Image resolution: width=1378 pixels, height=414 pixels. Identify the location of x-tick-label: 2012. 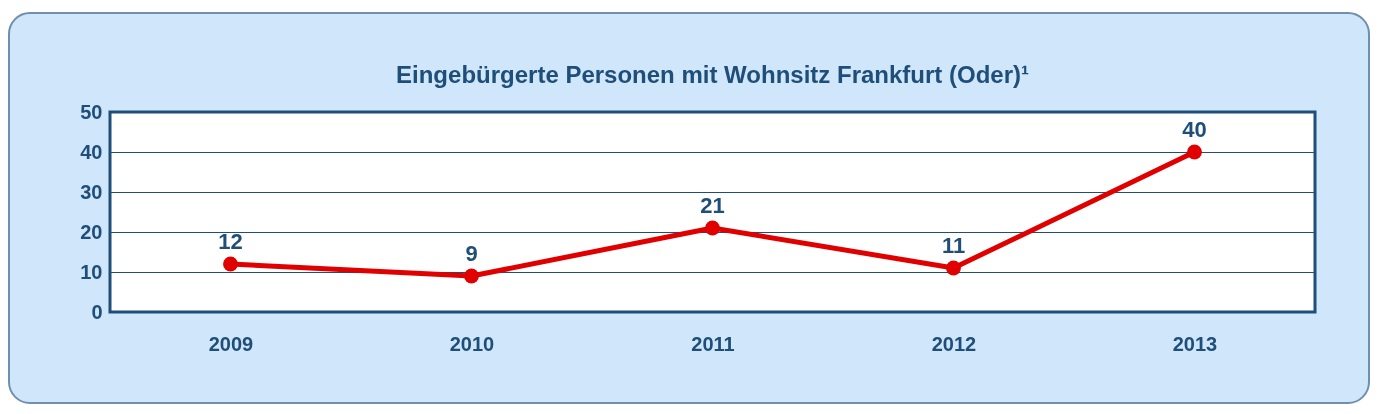
(954, 343).